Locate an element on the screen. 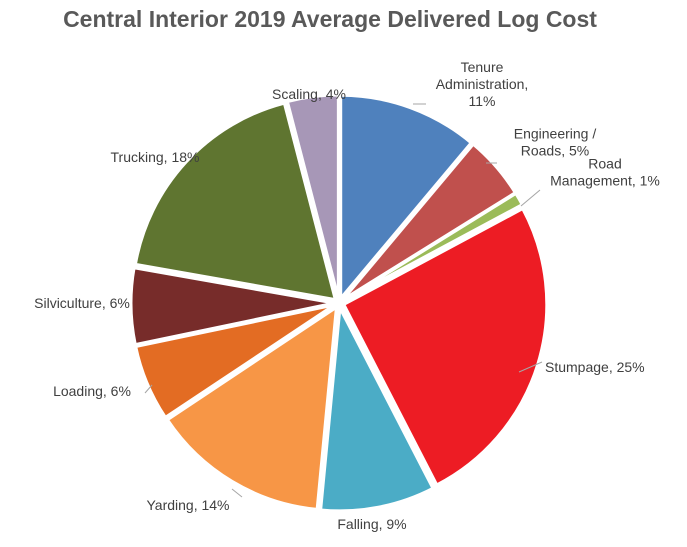 This screenshot has height=547, width=687. slice-label-scaling: Scaling, 4% is located at coordinates (309, 94).